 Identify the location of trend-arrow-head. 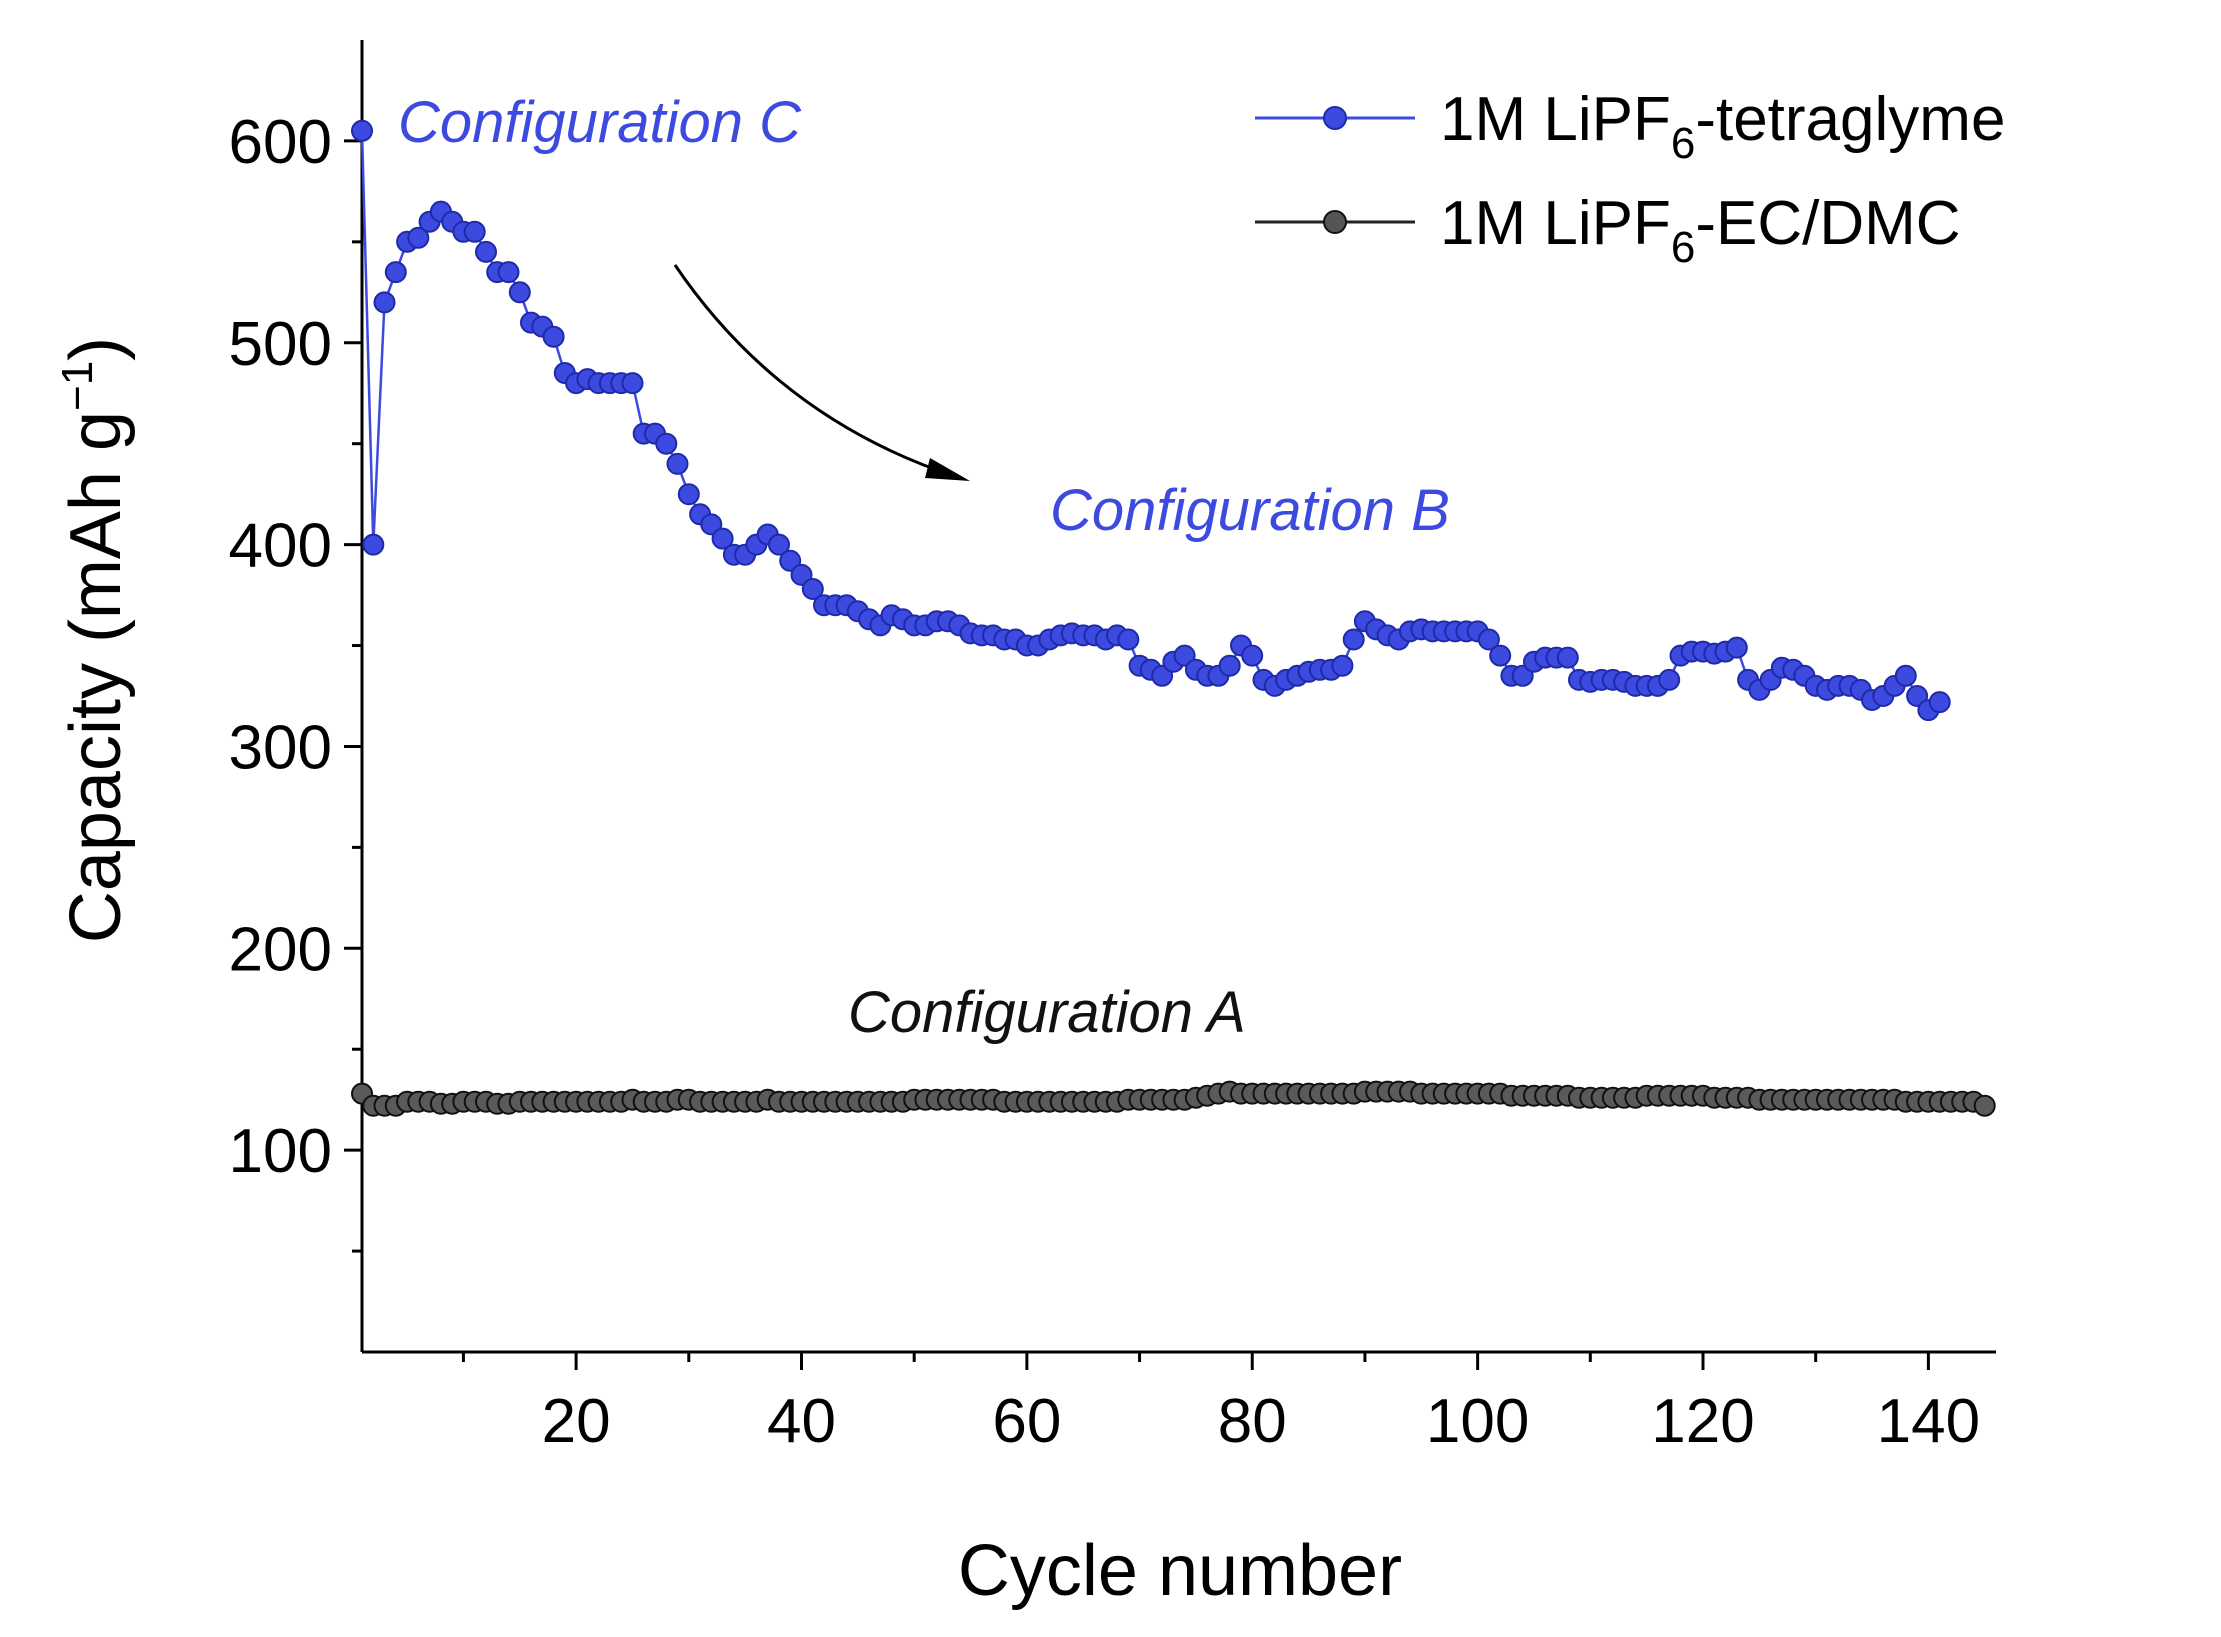
(947, 469).